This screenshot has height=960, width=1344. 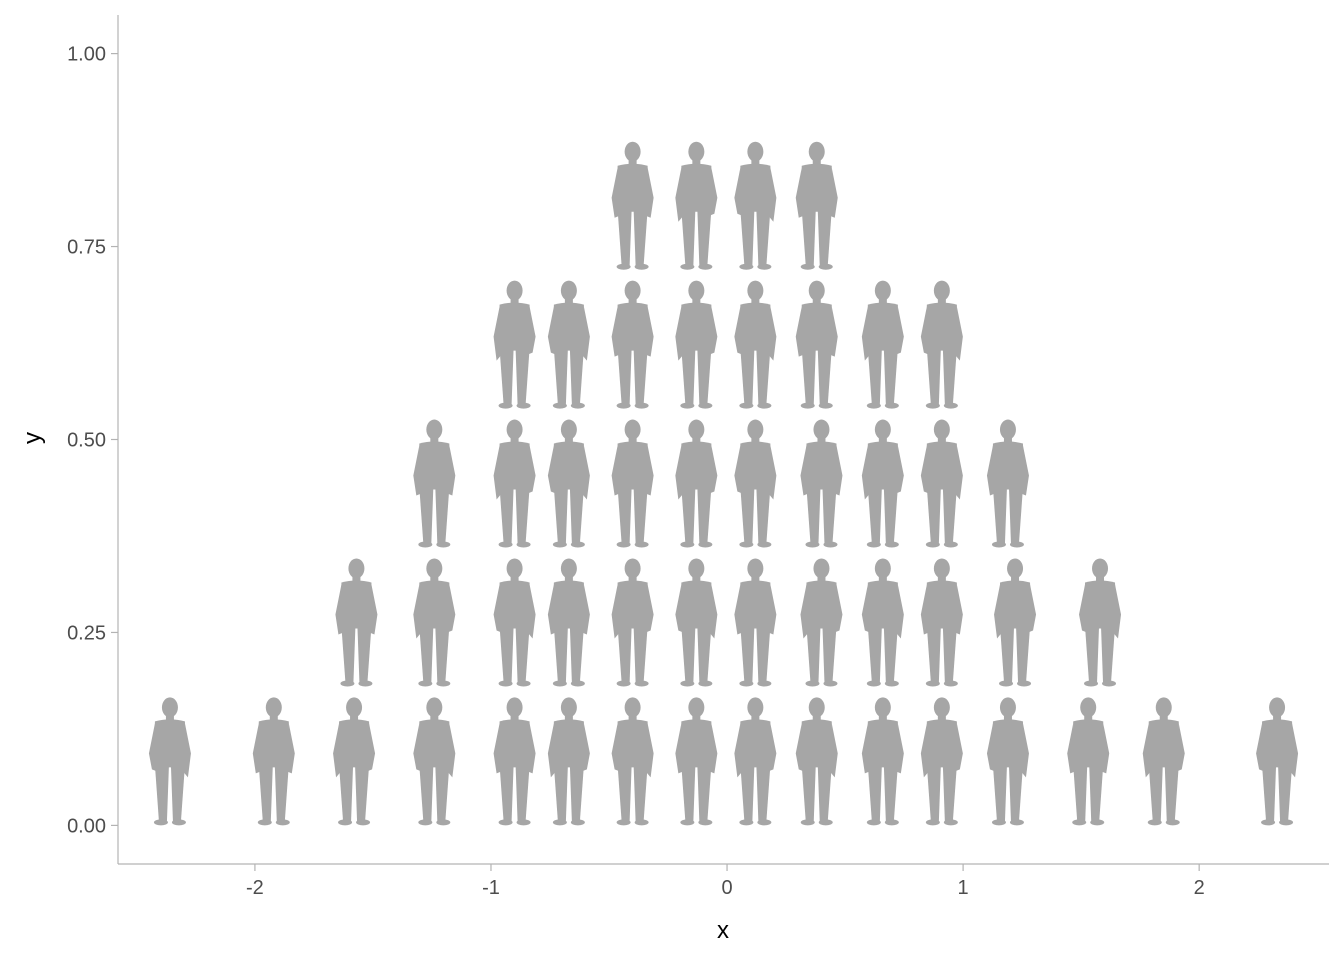 What do you see at coordinates (86, 248) in the screenshot?
I see `y-tick-label: 0.75` at bounding box center [86, 248].